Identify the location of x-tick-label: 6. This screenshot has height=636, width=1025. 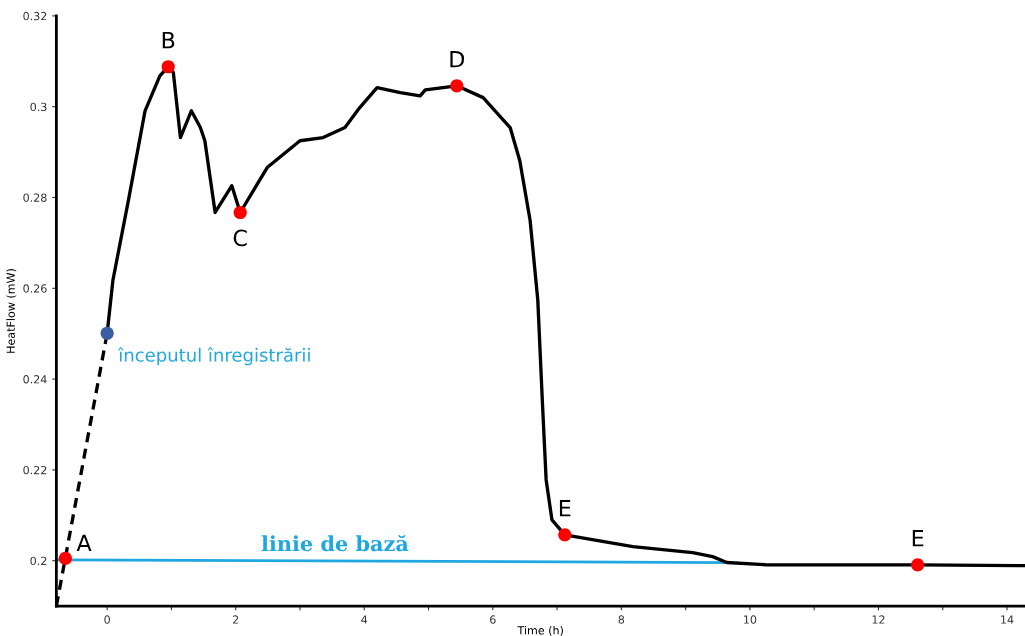
(493, 619).